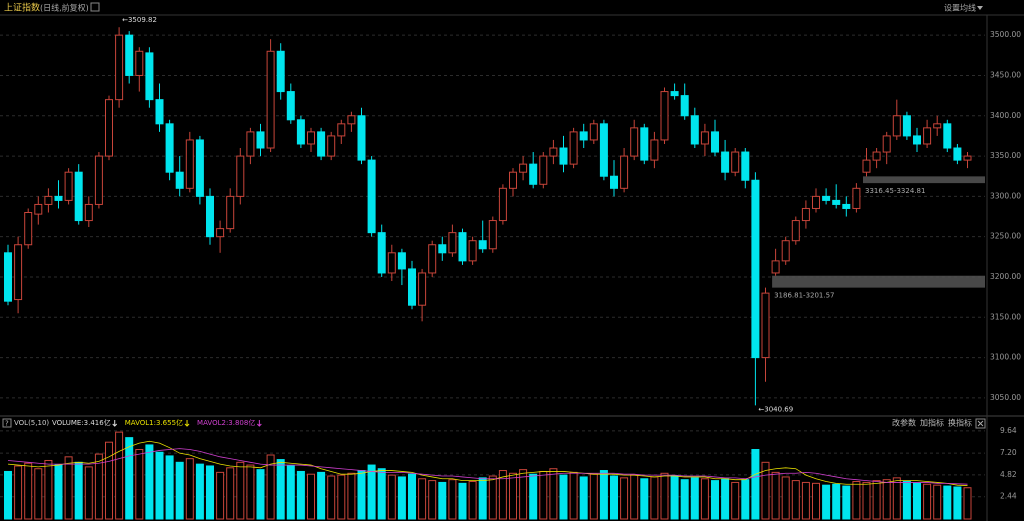 The height and width of the screenshot is (521, 1024). Describe the element at coordinates (980, 423) in the screenshot. I see `close-icon` at that location.